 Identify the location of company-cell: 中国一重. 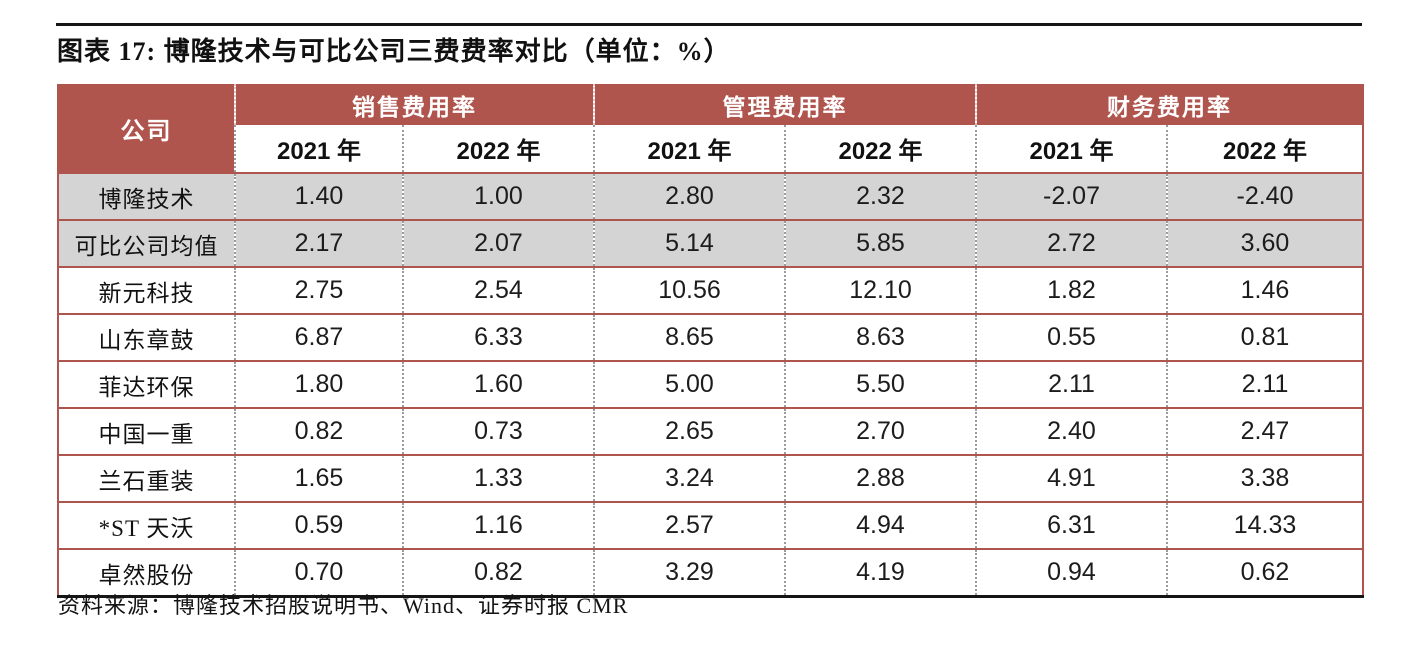
(146, 431).